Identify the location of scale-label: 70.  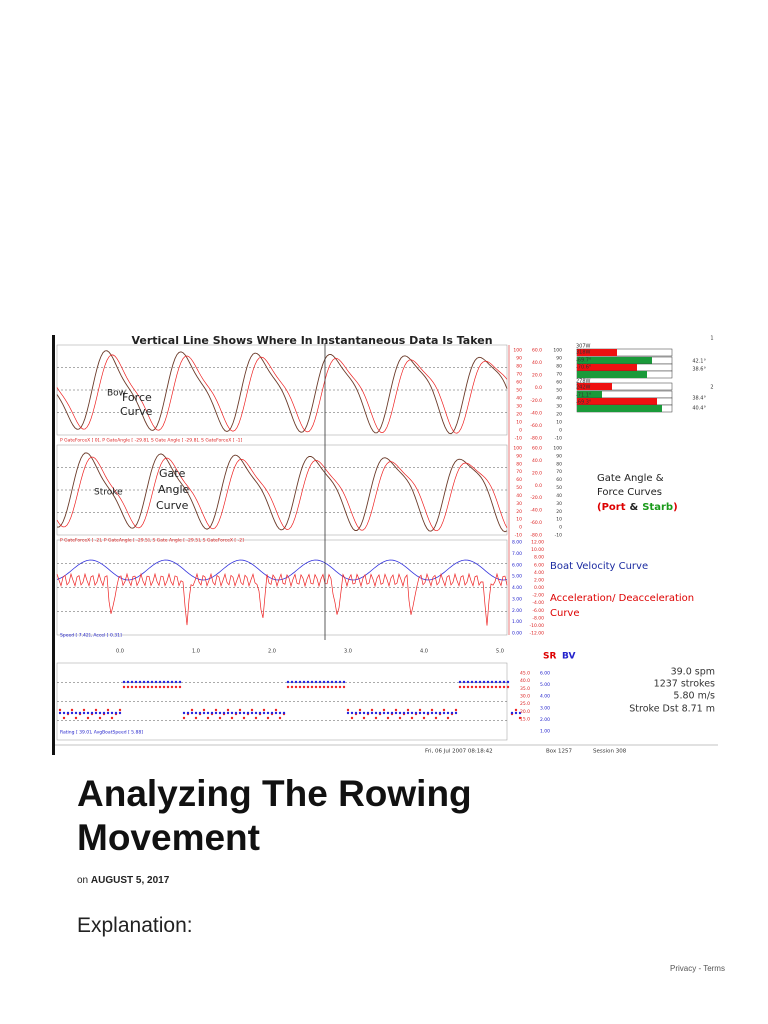
(559, 472).